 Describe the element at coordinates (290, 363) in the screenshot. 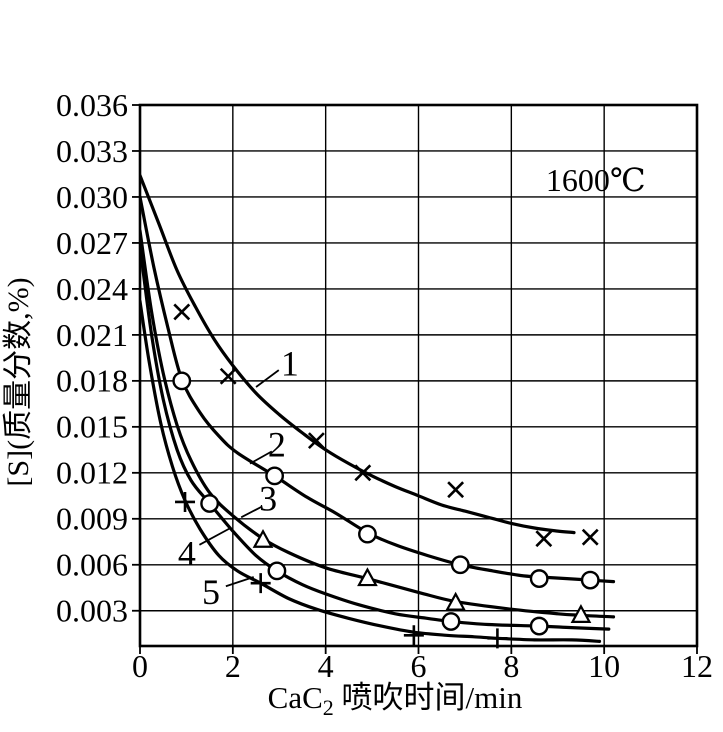

I see `curve-label-1: 1` at that location.